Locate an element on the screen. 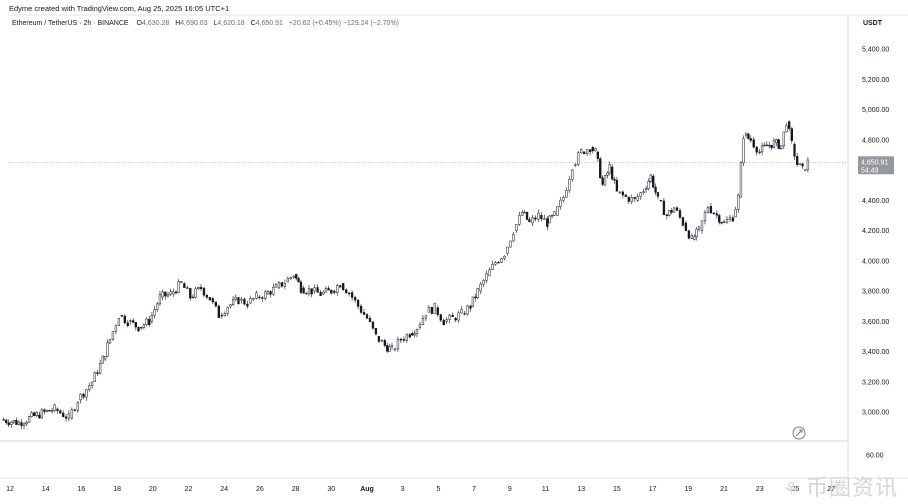 This screenshot has height=504, width=908. time-tick-label: 23 is located at coordinates (760, 489).